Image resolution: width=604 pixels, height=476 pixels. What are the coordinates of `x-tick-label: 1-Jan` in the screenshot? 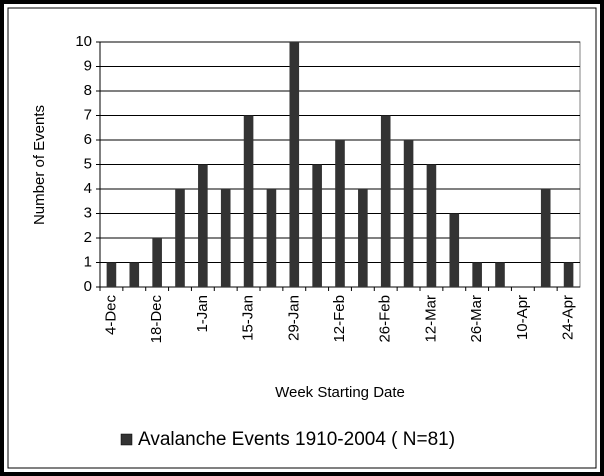 It's located at (202, 314).